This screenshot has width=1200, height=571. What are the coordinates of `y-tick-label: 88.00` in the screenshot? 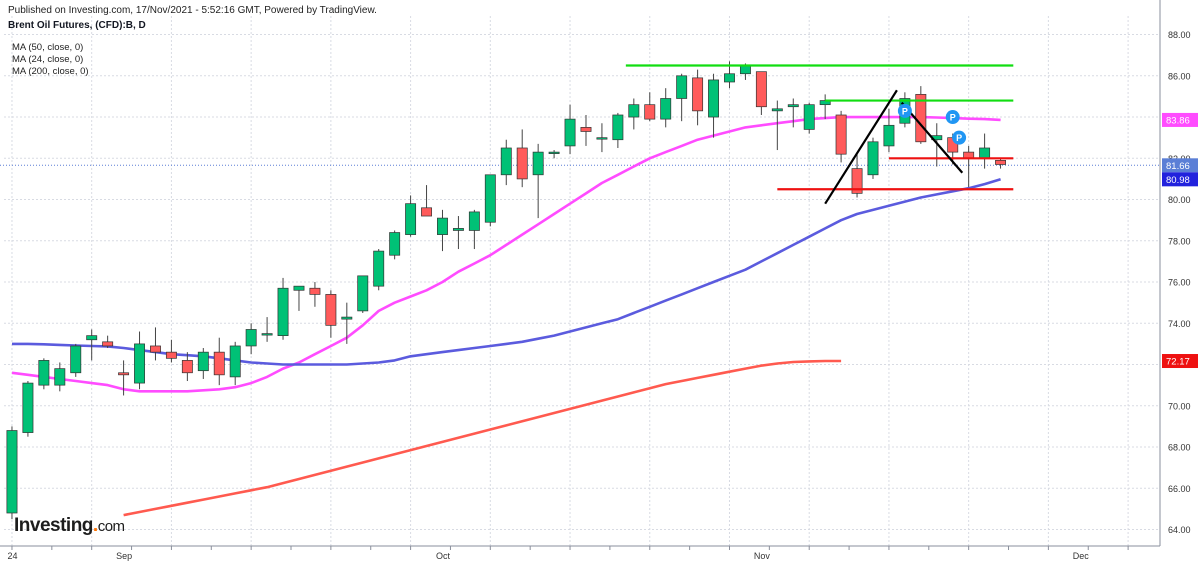 It's located at (1179, 35).